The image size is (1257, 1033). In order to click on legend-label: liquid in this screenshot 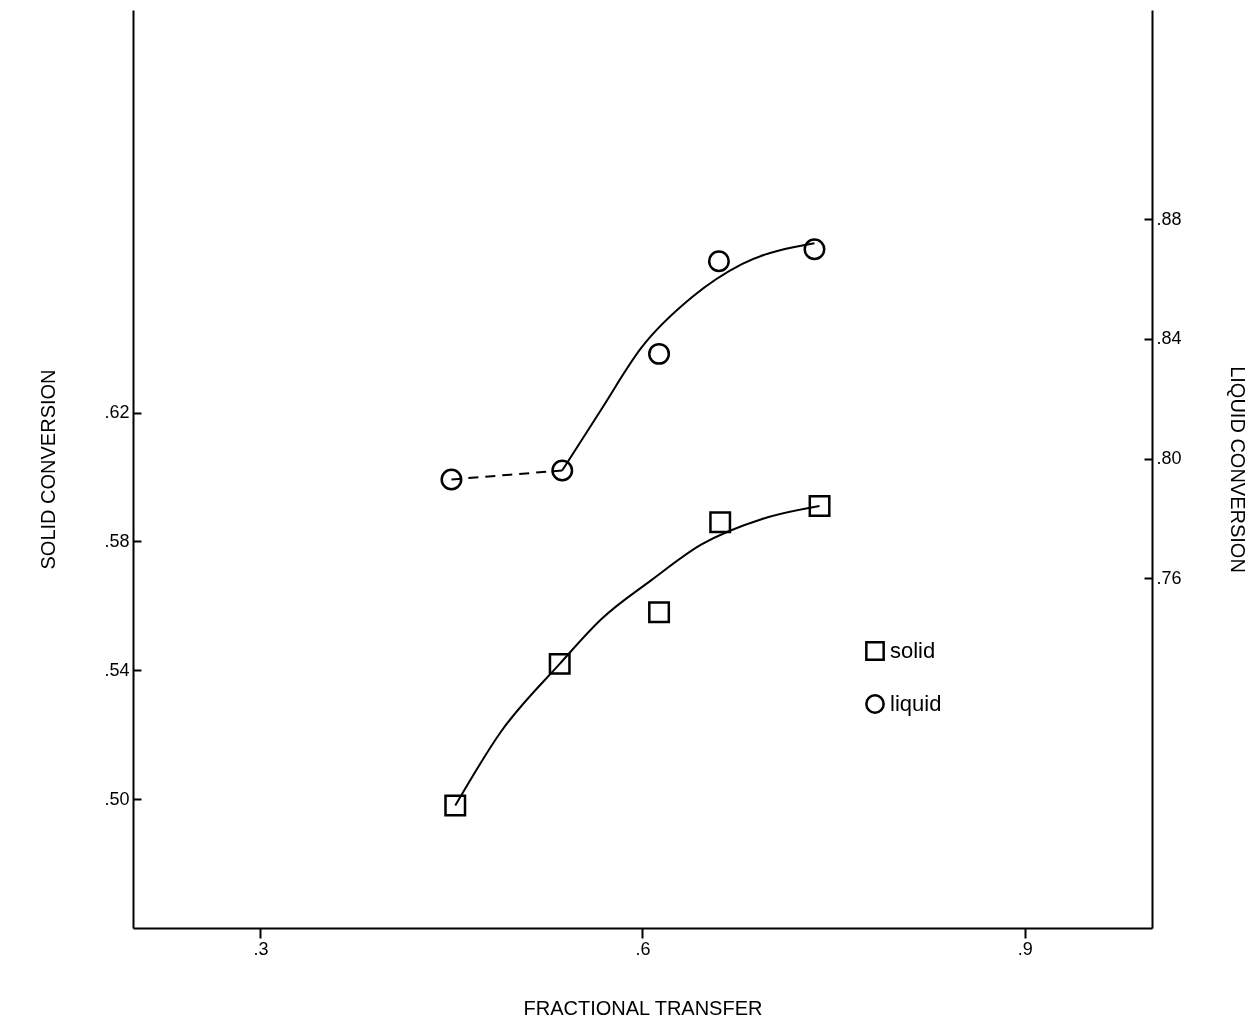, I will do `click(916, 703)`.